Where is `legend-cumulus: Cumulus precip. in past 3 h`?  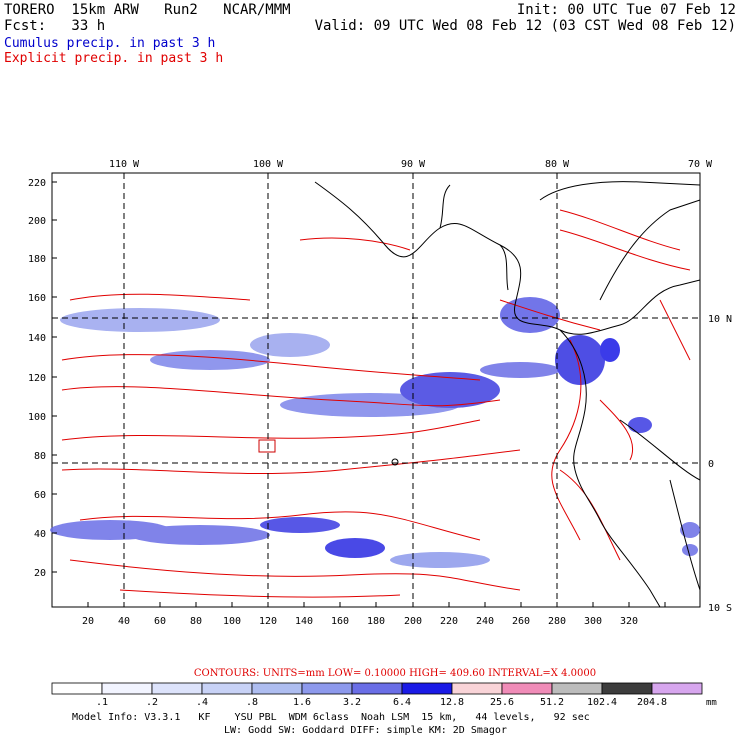 legend-cumulus: Cumulus precip. in past 3 h is located at coordinates (110, 43).